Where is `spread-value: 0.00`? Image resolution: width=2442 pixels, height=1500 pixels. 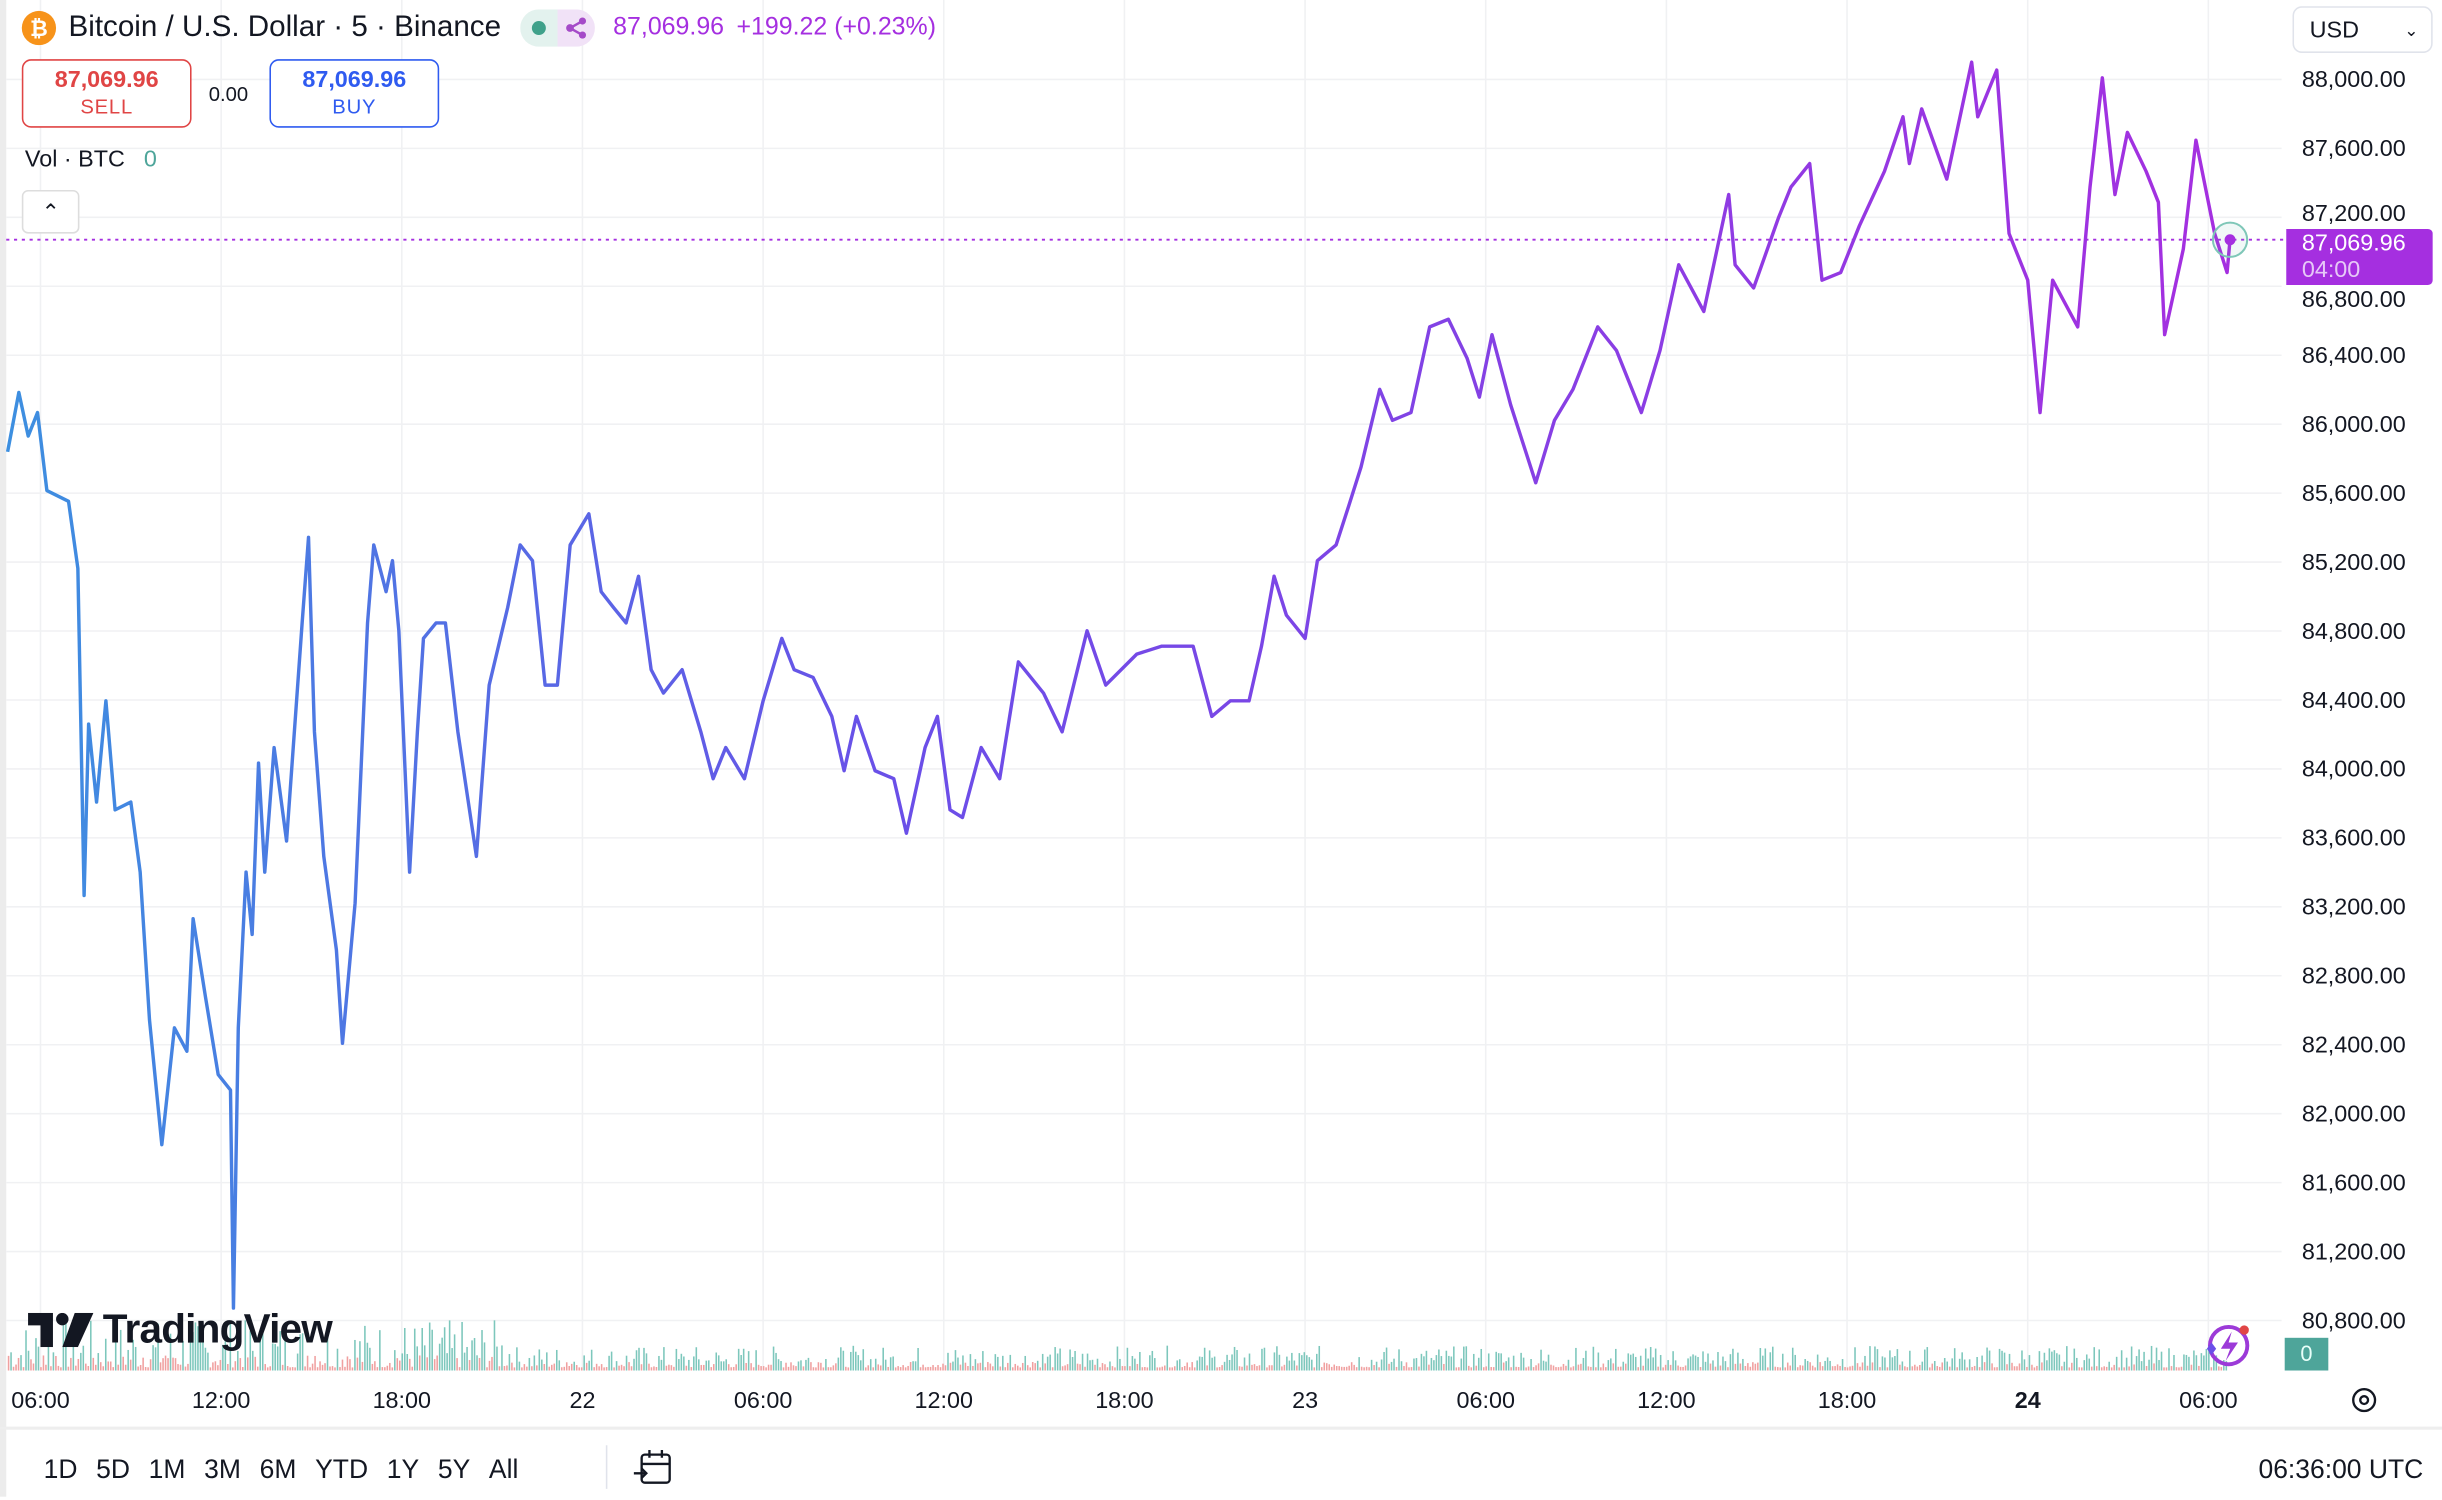
spread-value: 0.00 is located at coordinates (228, 94).